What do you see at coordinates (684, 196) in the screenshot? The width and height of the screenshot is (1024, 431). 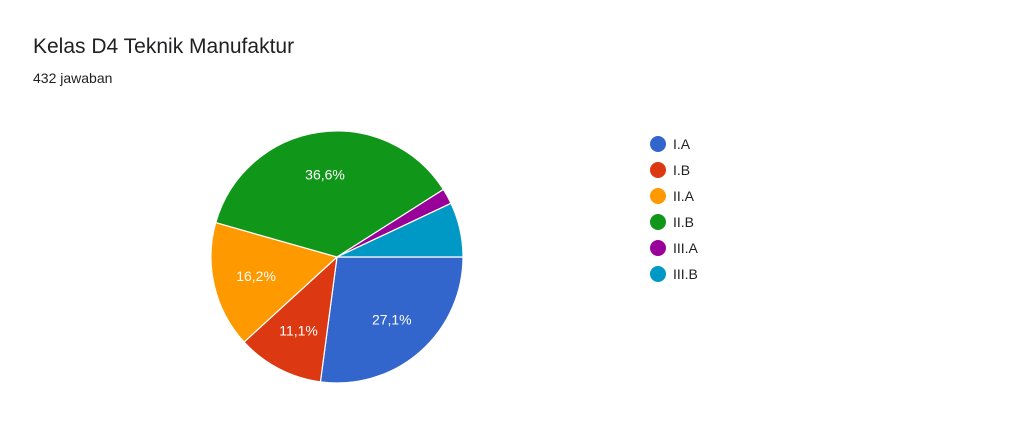 I see `legend-label-ii-a: II.A` at bounding box center [684, 196].